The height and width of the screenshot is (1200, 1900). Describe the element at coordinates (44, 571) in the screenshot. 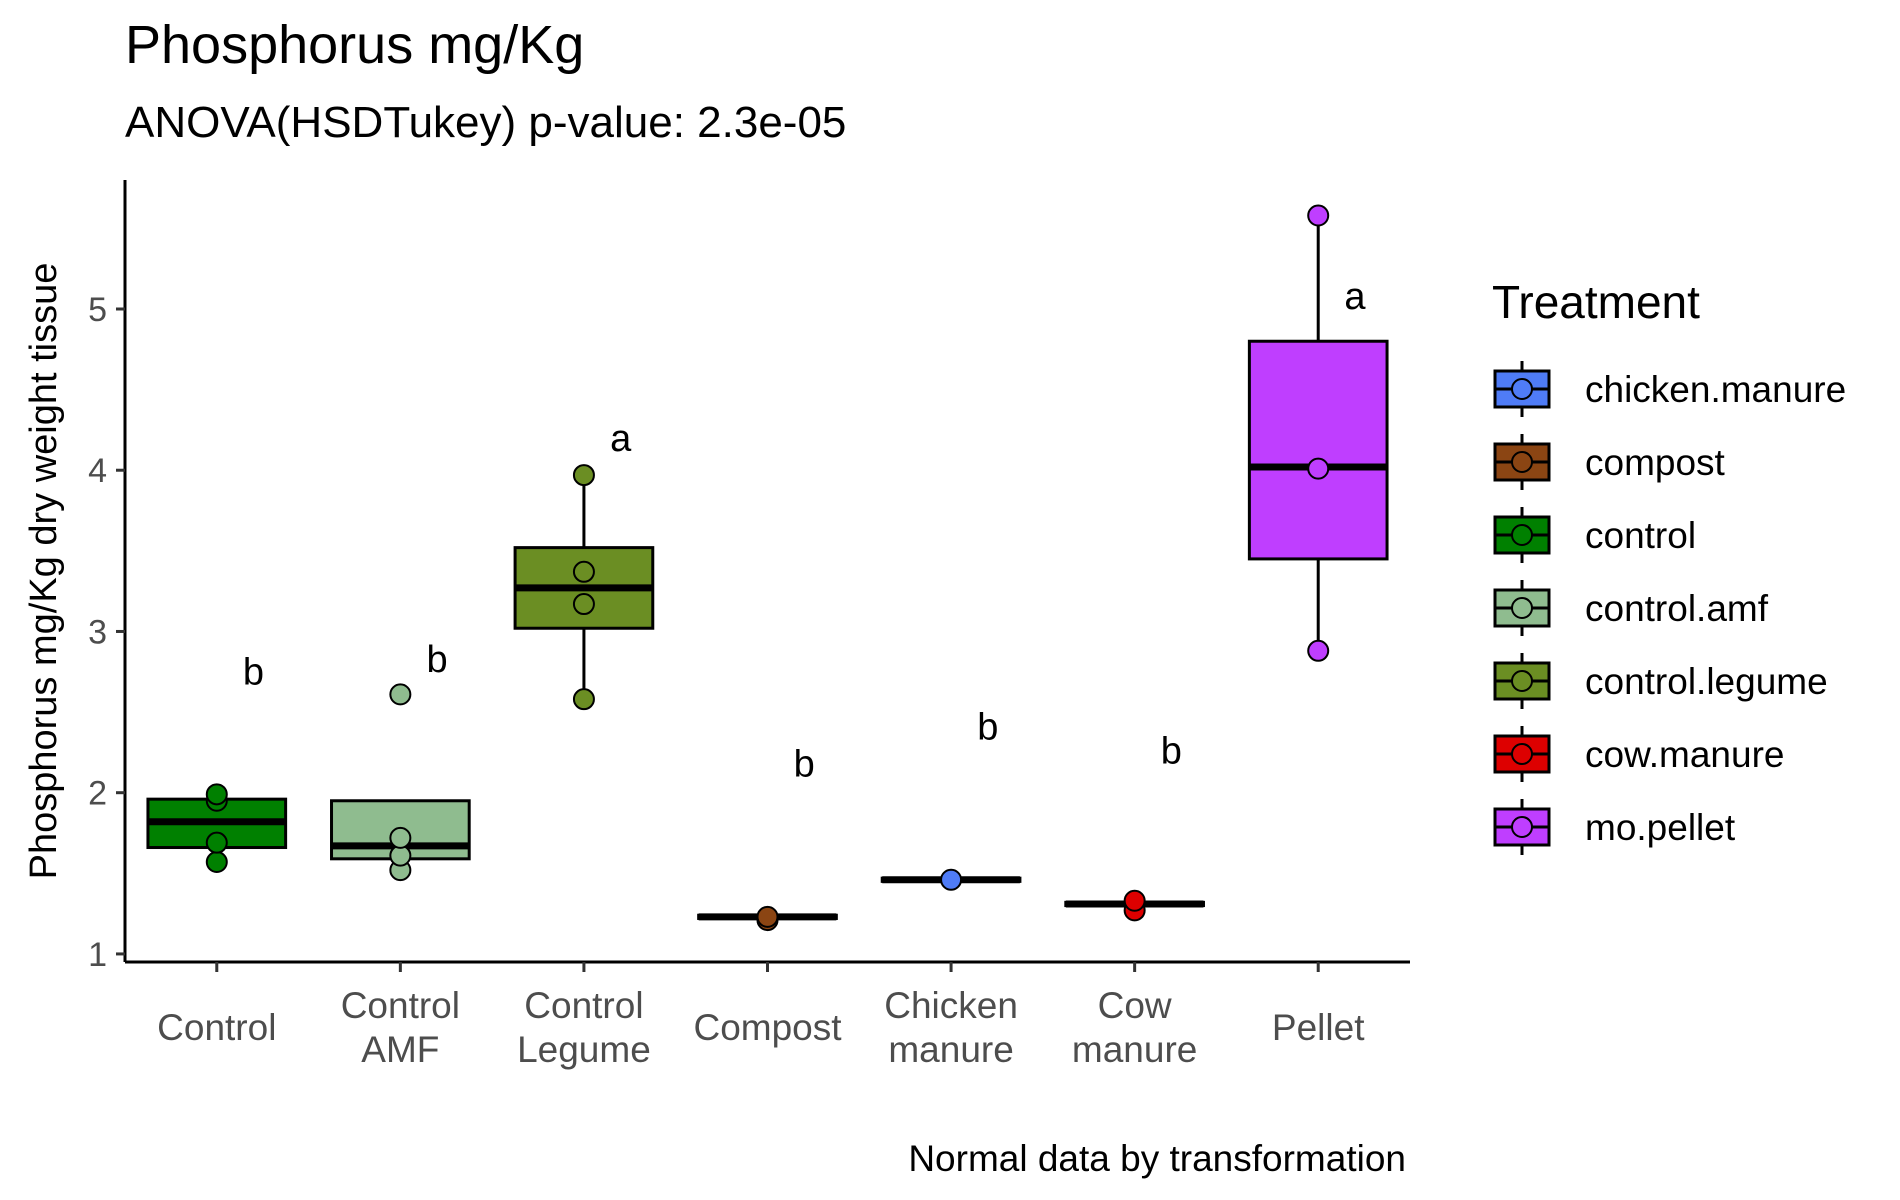

I see `y-axis-title: Phosphorus mg/Kg dry weight tissue` at that location.